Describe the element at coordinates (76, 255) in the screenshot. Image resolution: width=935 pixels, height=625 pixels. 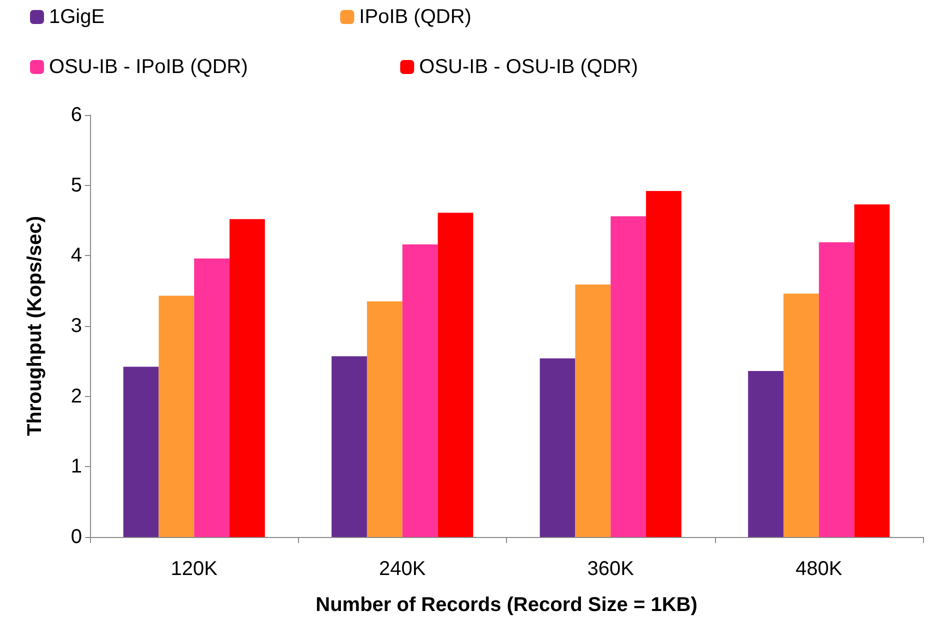
I see `y-tick-label: 4` at that location.